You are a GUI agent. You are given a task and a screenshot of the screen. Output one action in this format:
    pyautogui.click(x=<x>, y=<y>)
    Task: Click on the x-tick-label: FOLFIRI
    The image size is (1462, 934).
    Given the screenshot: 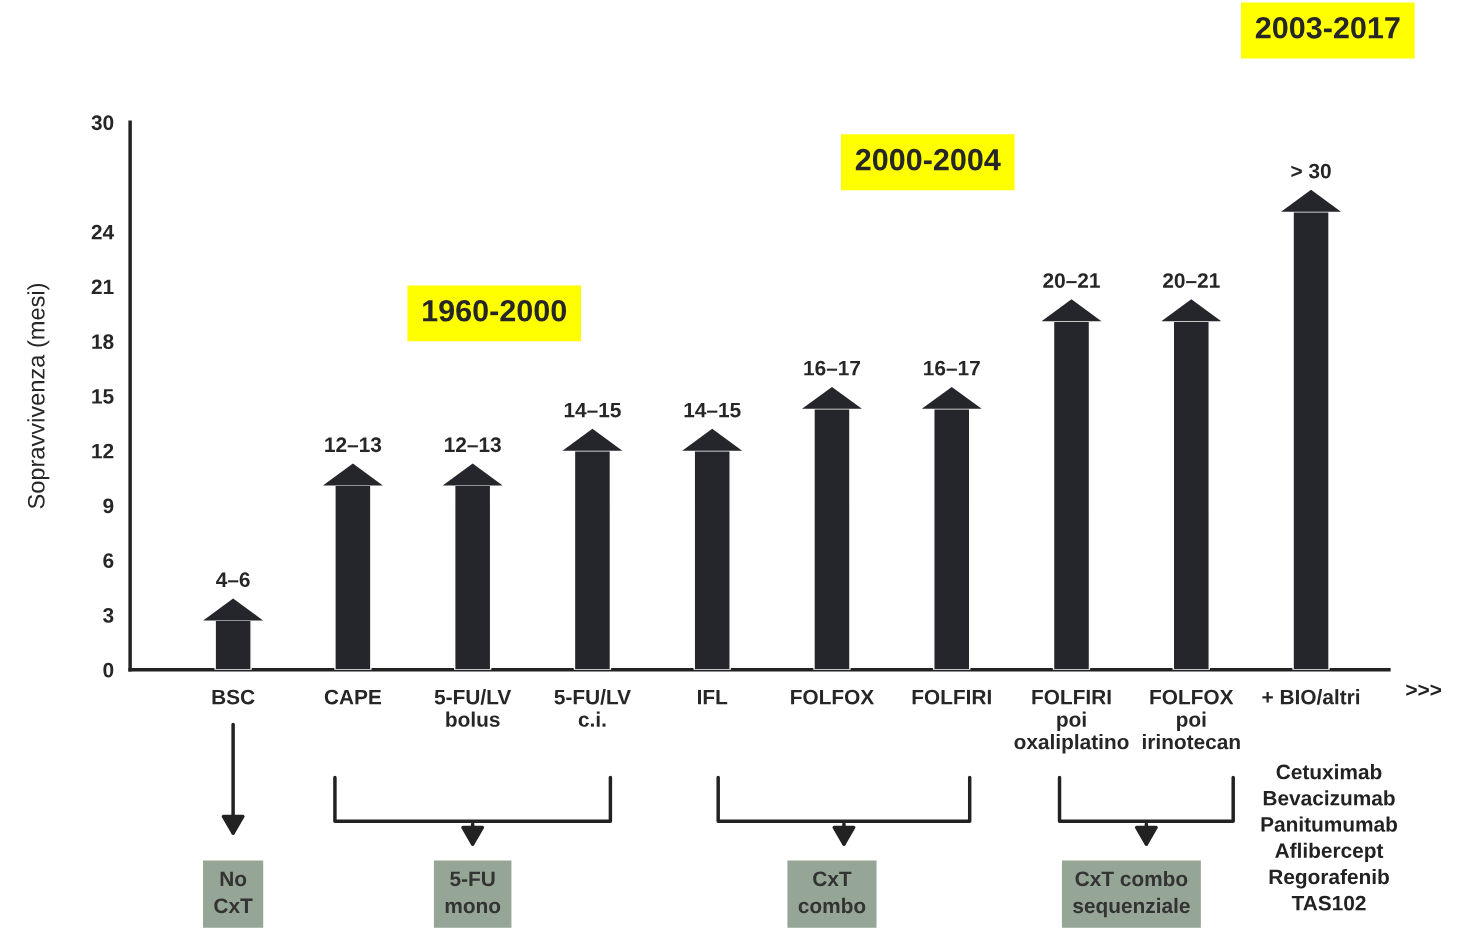 What is the action you would take?
    pyautogui.click(x=951, y=697)
    